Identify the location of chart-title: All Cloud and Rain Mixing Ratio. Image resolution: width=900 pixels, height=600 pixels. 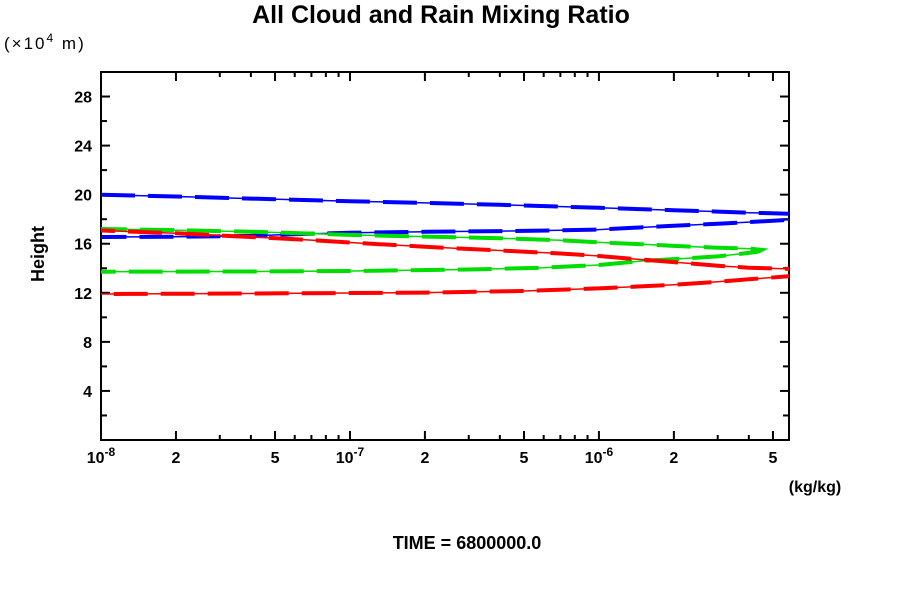
(441, 15).